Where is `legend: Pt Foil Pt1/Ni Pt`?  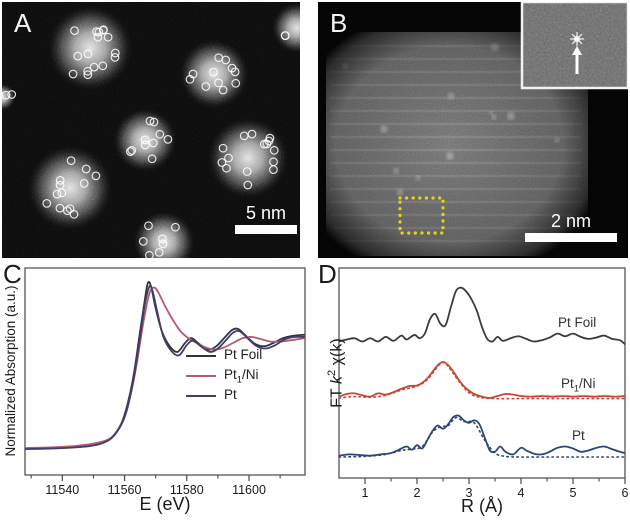 legend: Pt Foil Pt1/Ni Pt is located at coordinates (224, 376).